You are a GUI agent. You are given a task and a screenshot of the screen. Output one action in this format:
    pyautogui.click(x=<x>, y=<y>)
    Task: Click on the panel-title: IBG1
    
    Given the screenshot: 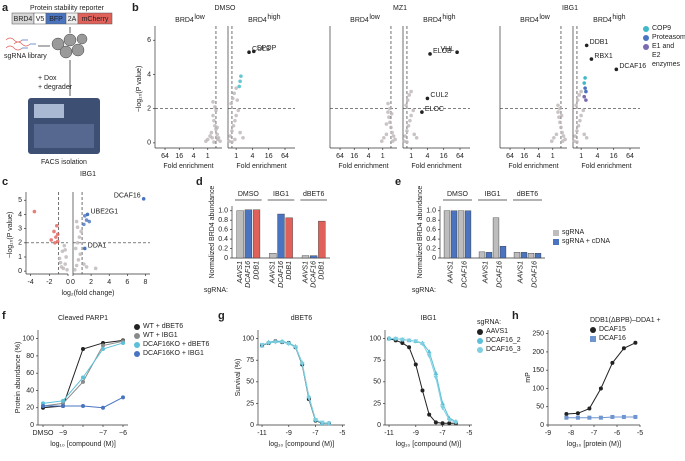 What is the action you would take?
    pyautogui.click(x=88, y=174)
    